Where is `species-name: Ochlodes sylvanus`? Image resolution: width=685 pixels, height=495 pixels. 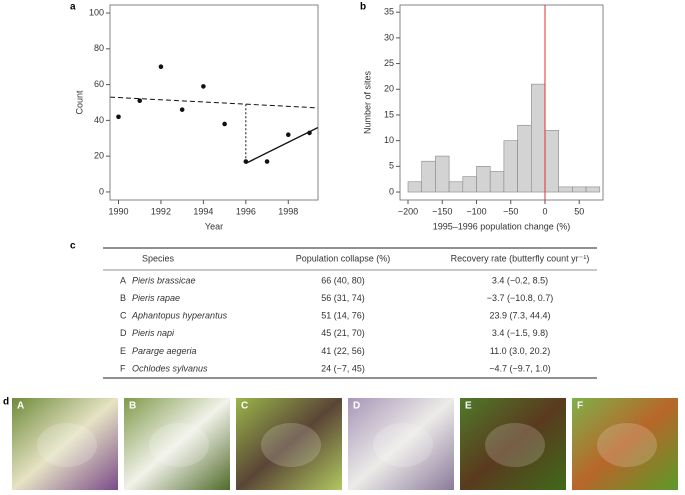 species-name: Ochlodes sylvanus is located at coordinates (170, 368).